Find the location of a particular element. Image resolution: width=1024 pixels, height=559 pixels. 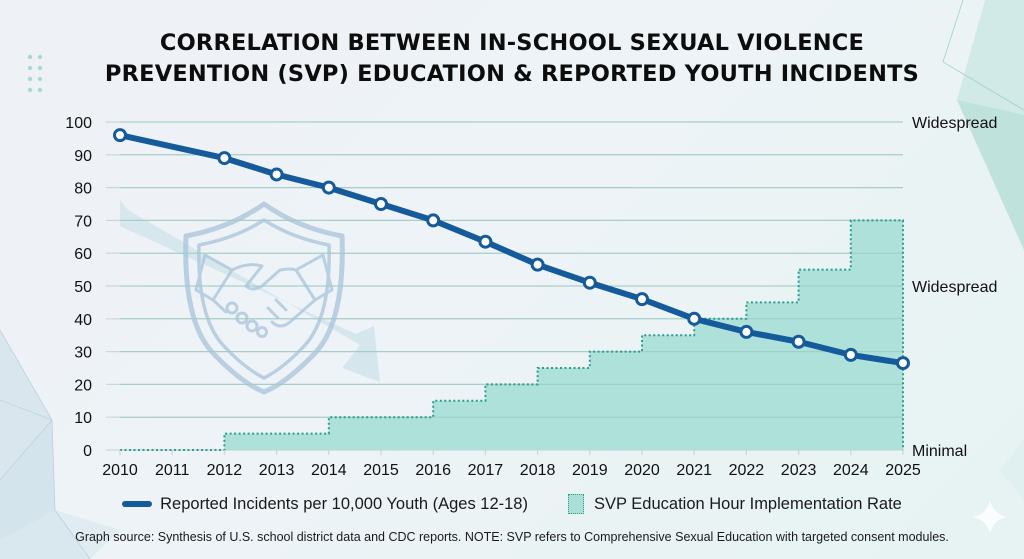

x-tick-label: 2021 is located at coordinates (694, 470).